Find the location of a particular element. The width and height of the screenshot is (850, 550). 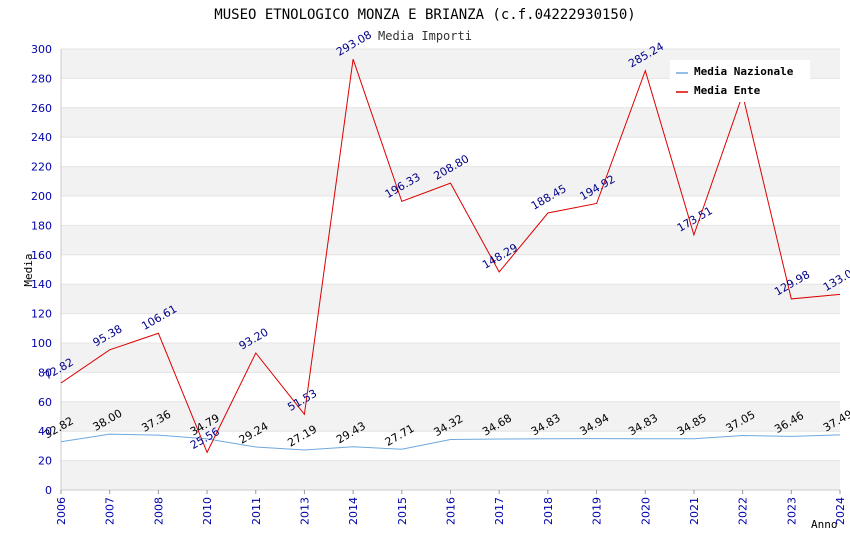

x-tick-label: 2024 is located at coordinates (840, 511).